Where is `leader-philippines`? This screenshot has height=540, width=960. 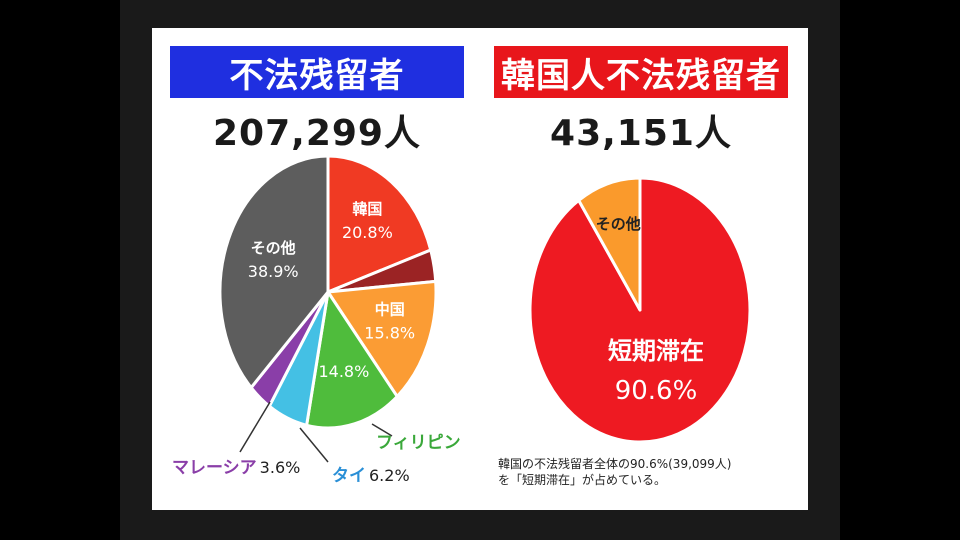 leader-philippines is located at coordinates (382, 430).